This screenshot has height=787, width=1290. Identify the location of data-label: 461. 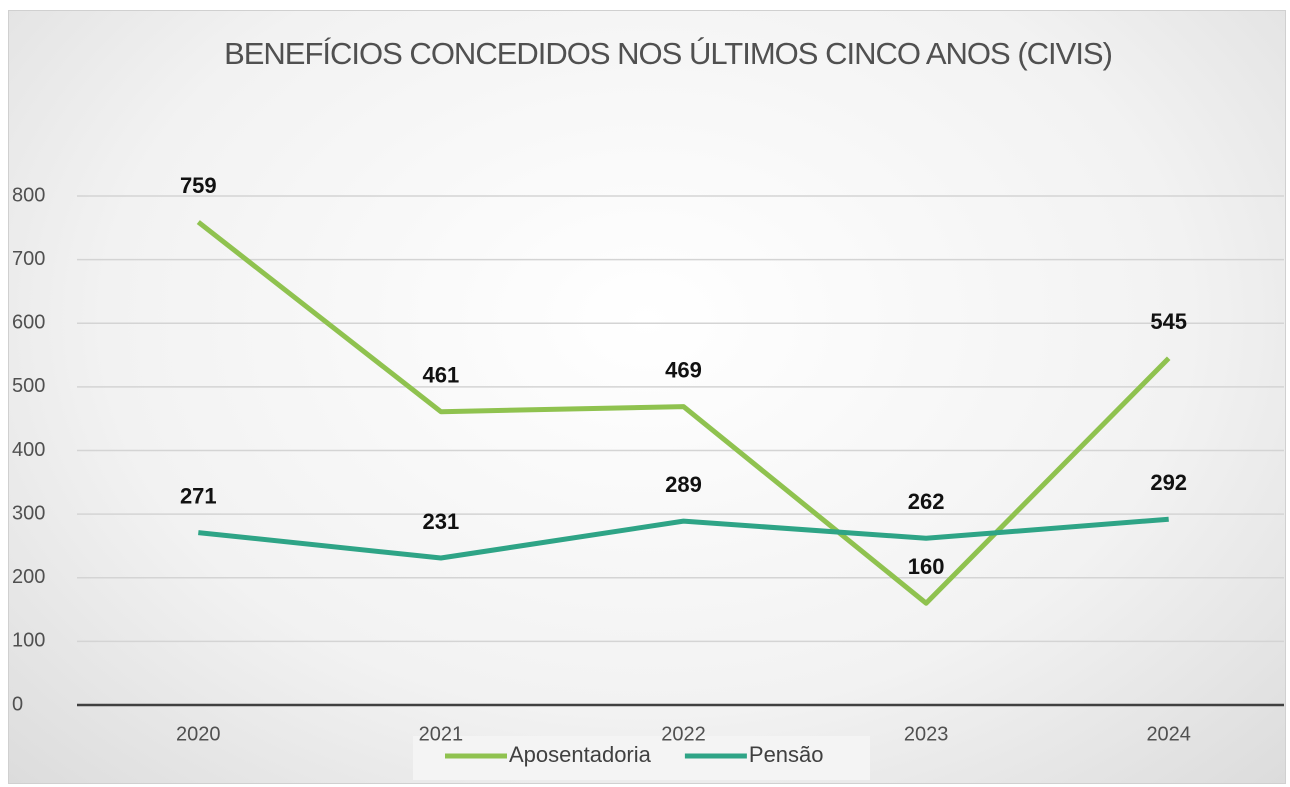
(441, 375).